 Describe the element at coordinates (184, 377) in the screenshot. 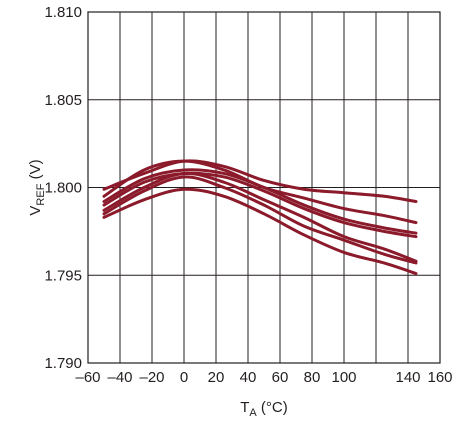

I see `x-tick-label: 0` at that location.